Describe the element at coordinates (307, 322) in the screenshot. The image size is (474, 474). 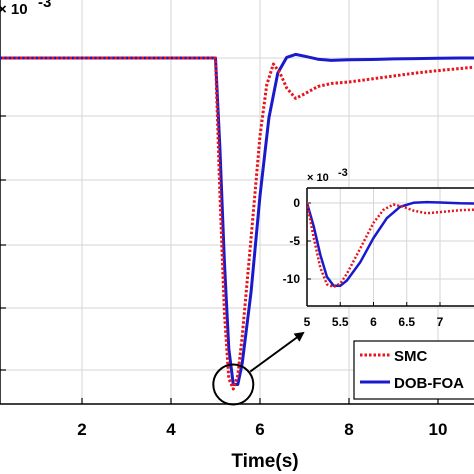
I see `inset-x-tick-label: 5` at that location.